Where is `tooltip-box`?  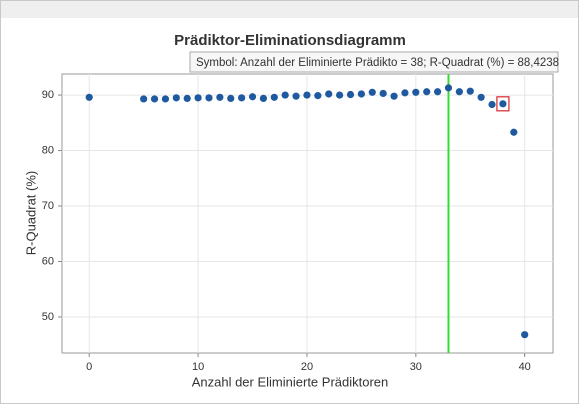
tooltip-box is located at coordinates (374, 62).